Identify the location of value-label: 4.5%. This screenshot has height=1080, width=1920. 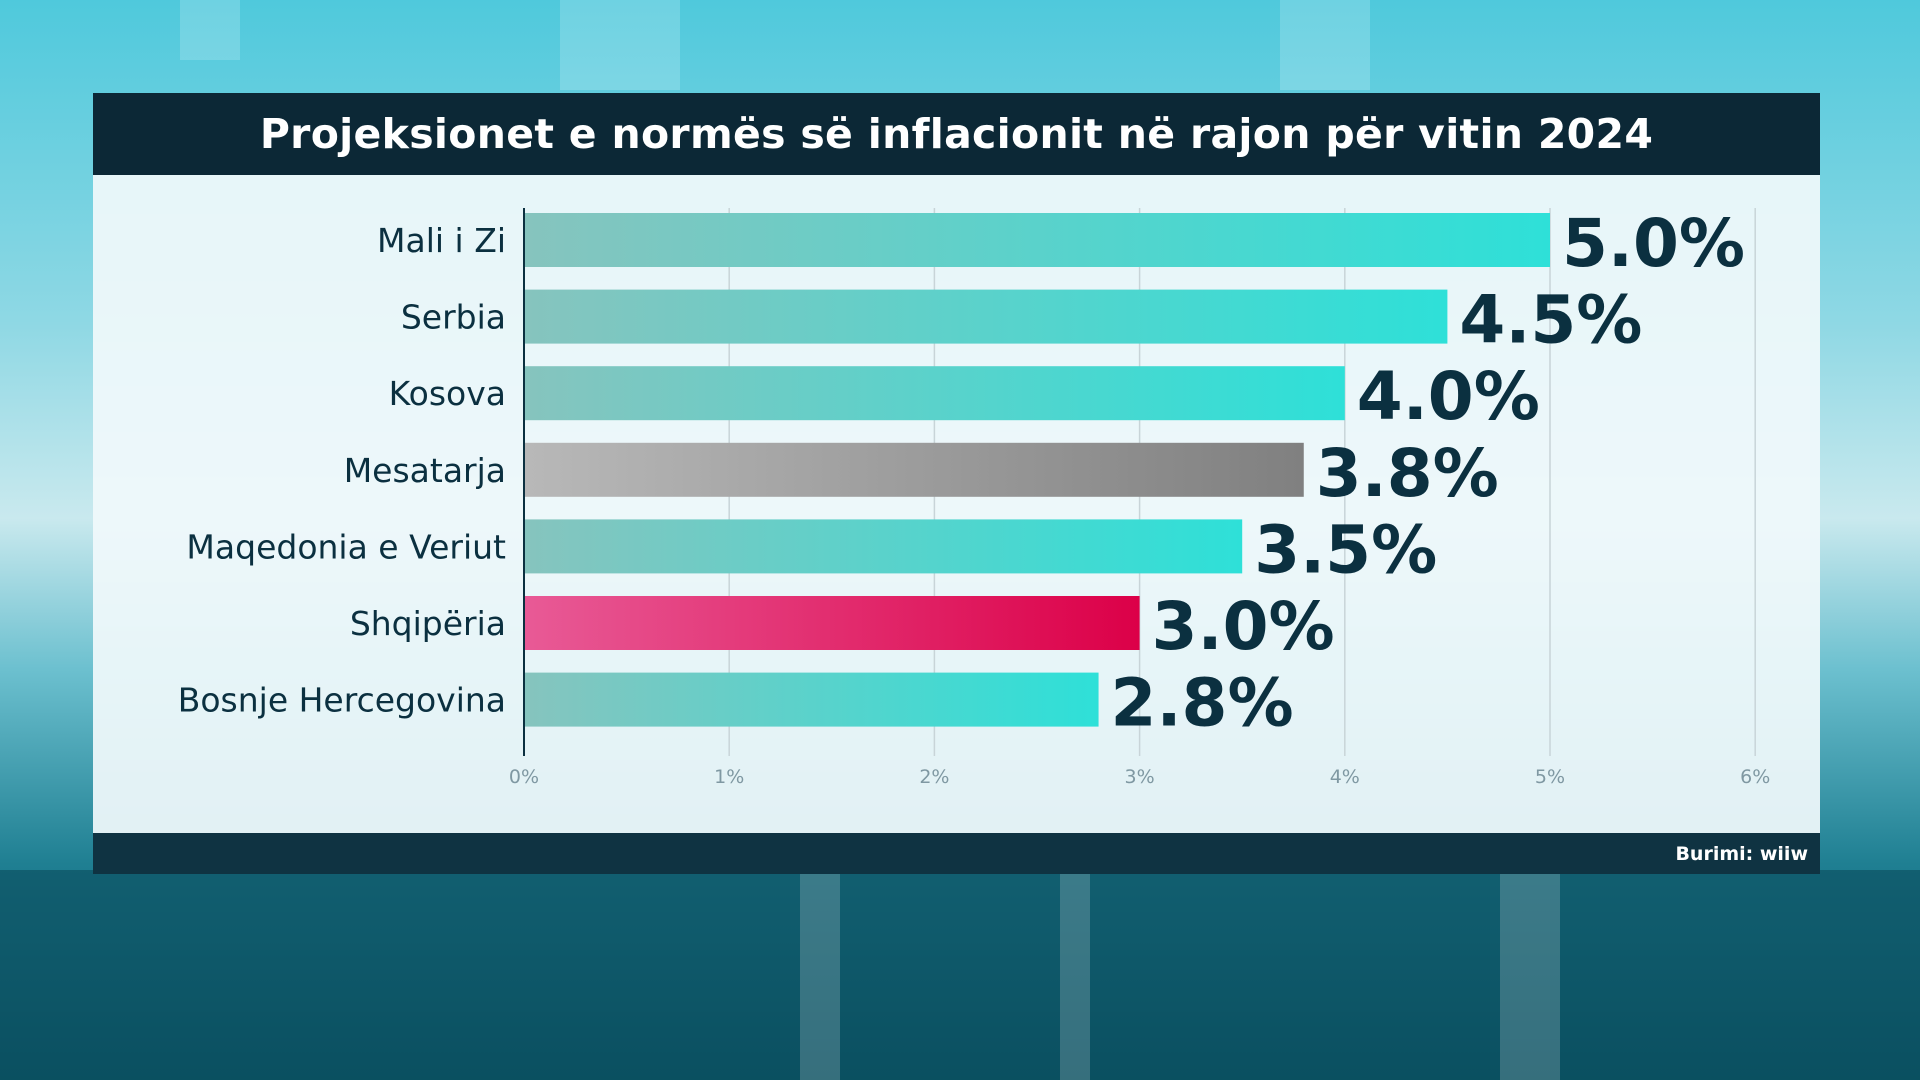
(1550, 320).